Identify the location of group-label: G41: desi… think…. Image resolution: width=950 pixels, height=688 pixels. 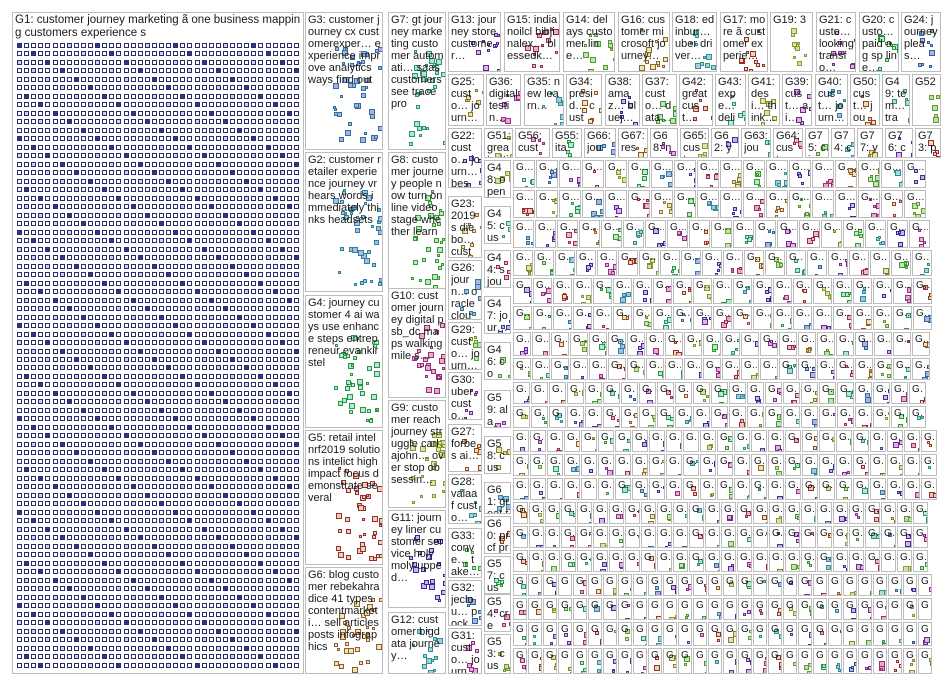
(764, 100).